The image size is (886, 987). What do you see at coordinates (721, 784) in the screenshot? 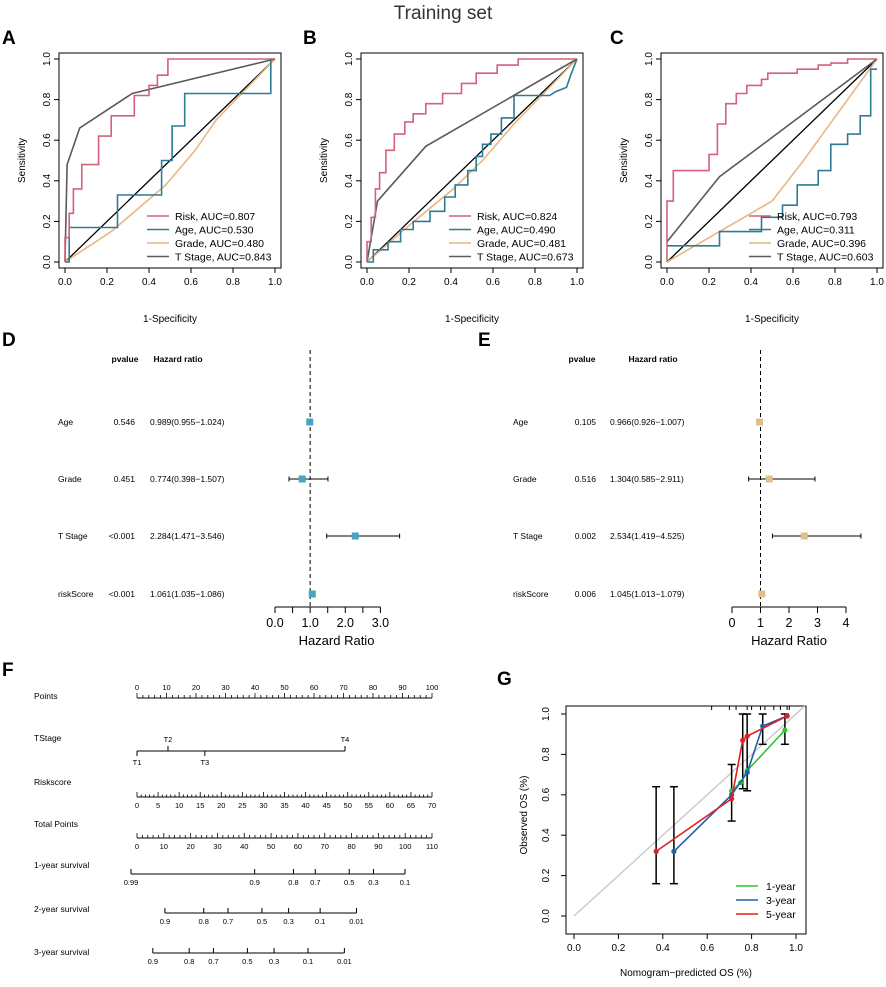
I see `calibration-line-cal_5yr` at bounding box center [721, 784].